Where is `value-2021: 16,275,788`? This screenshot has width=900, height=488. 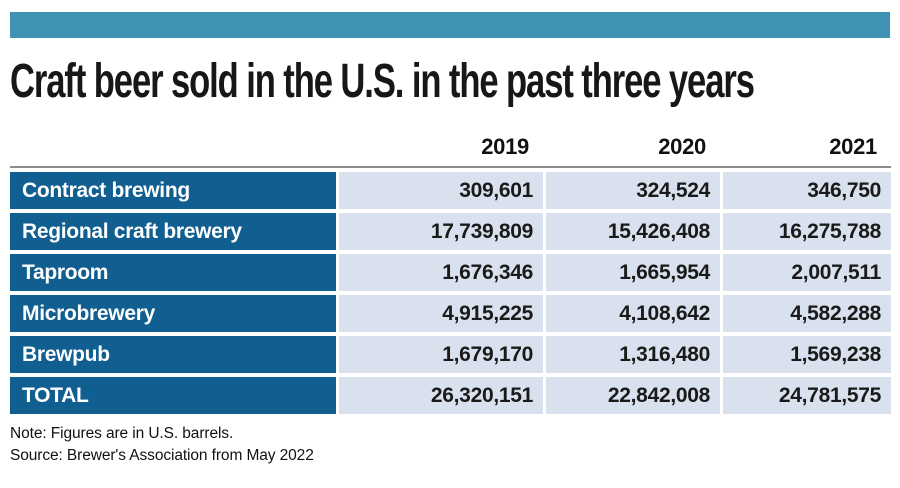
value-2021: 16,275,788 is located at coordinates (807, 231).